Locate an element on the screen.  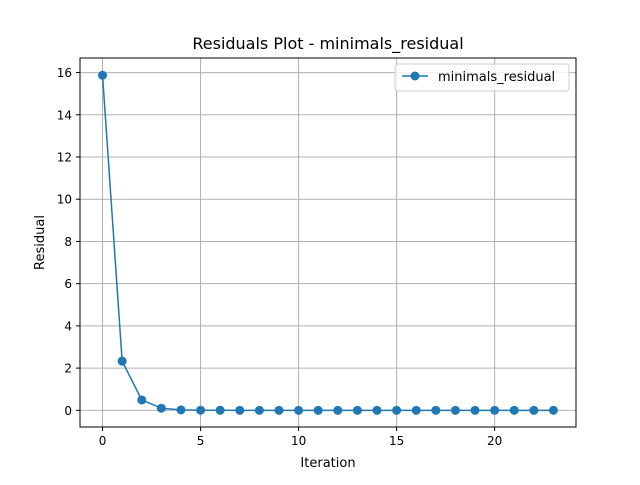
legend-label: minimals_residual is located at coordinates (496, 77).